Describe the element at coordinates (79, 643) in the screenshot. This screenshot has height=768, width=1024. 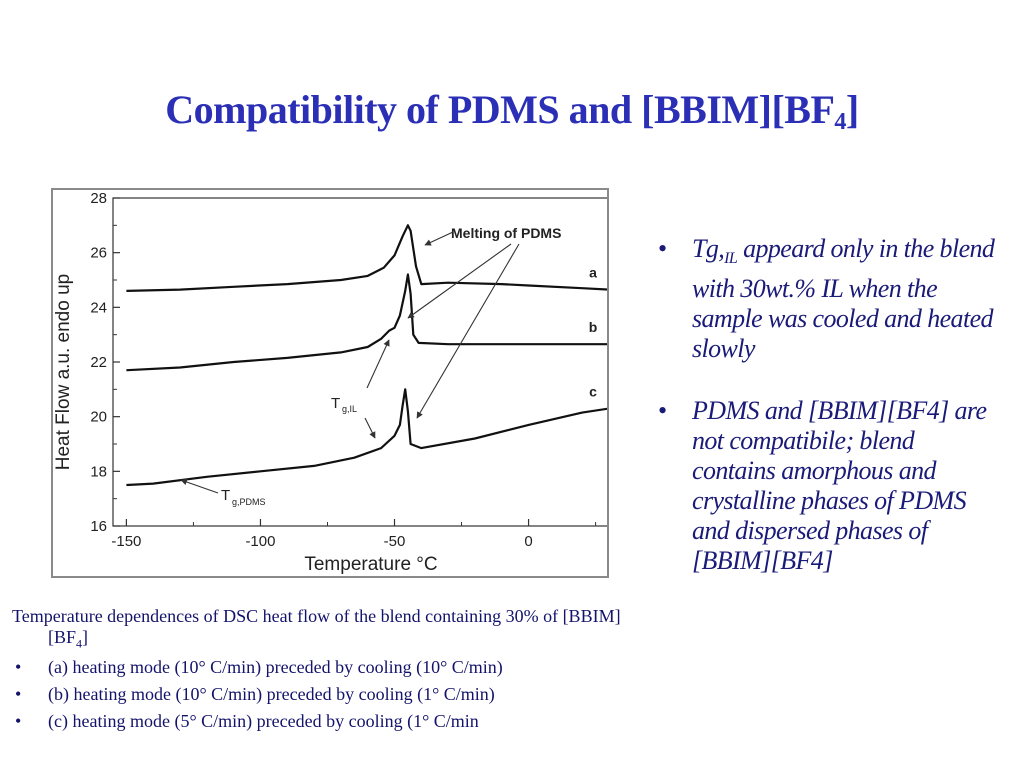
I see `caption-subscript: 4` at that location.